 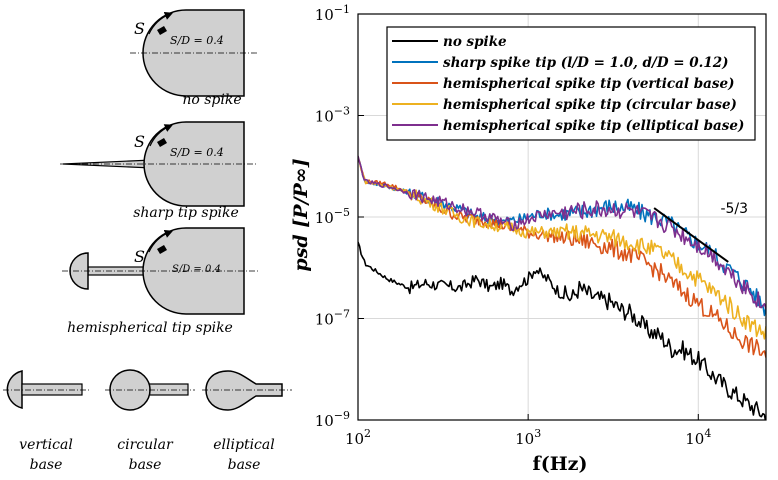 What do you see at coordinates (244, 390) in the screenshot?
I see `elliptical-base-shape` at bounding box center [244, 390].